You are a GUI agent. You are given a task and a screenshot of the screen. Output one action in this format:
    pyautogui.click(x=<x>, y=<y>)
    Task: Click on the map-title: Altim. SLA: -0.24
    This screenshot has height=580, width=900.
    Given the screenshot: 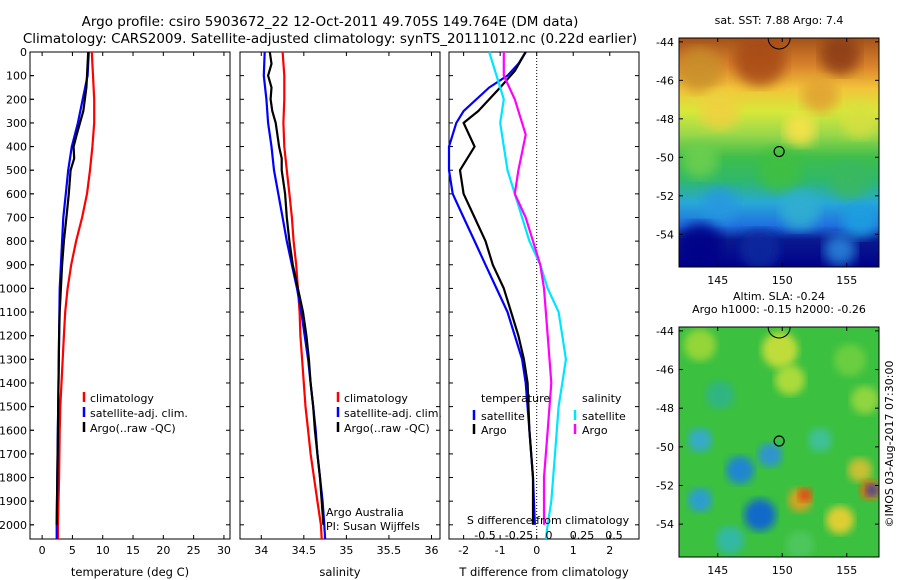 What is the action you would take?
    pyautogui.click(x=779, y=296)
    